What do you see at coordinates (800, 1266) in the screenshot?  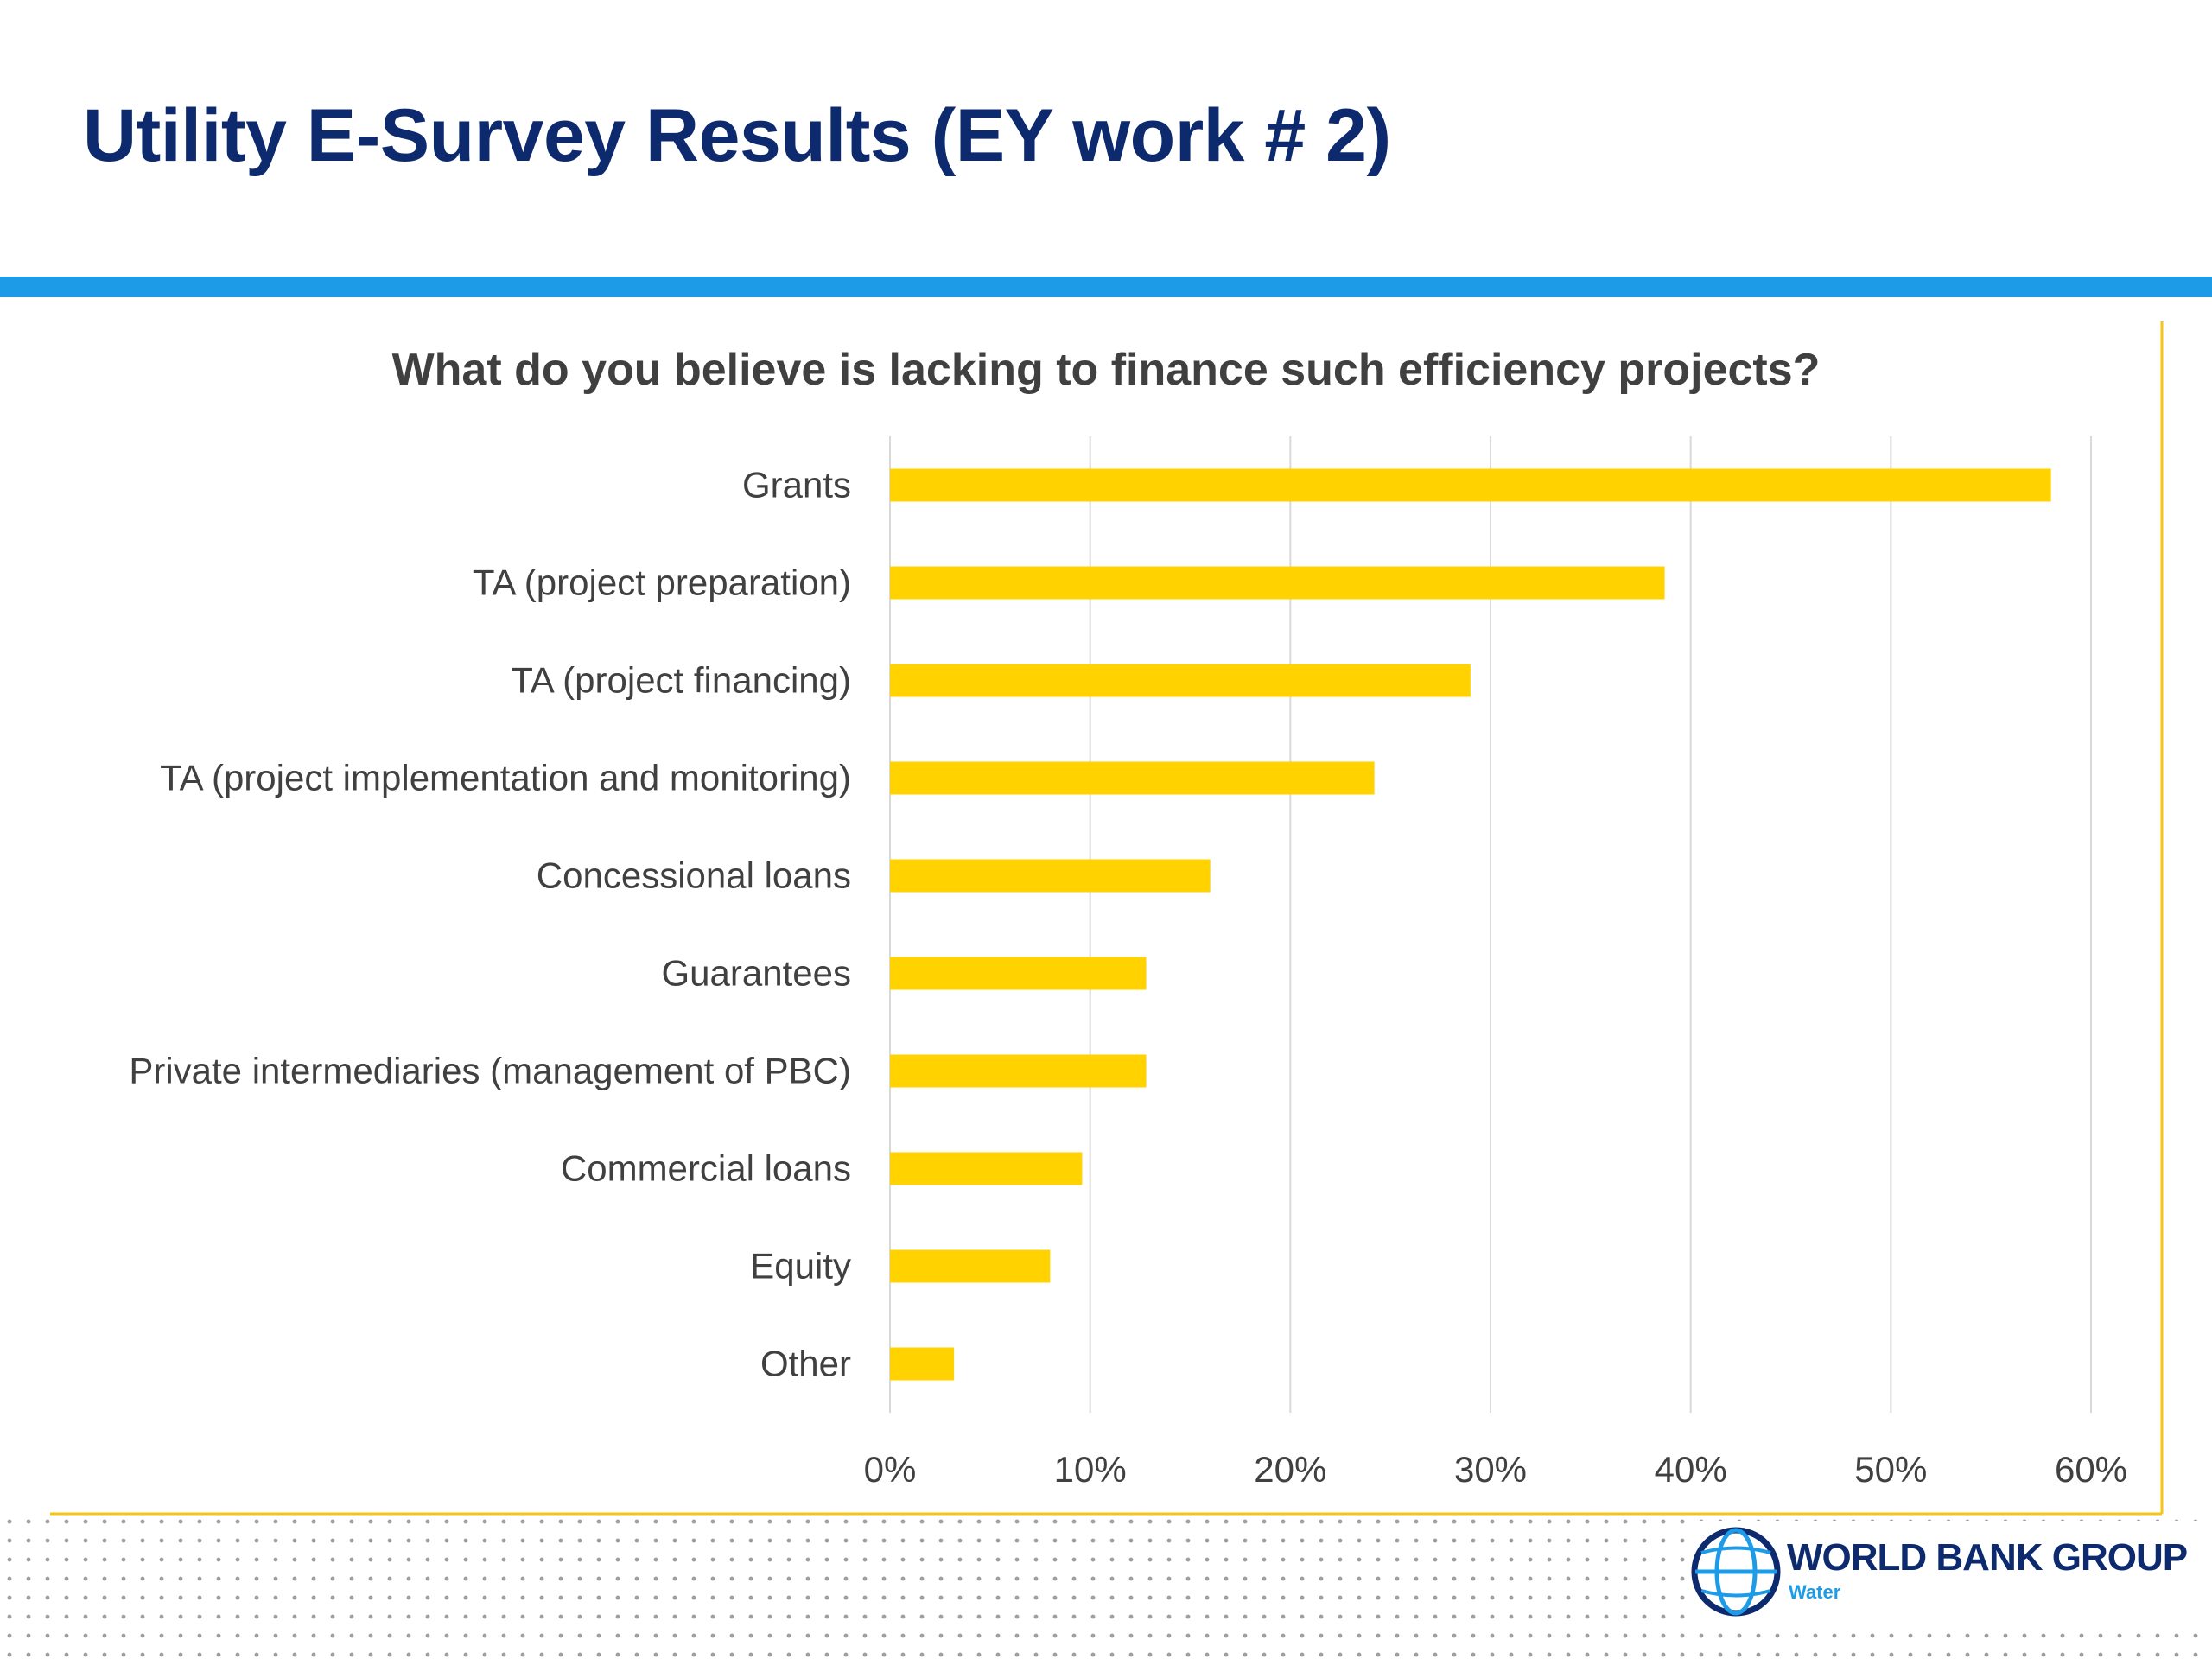 I see `category-label: Equity` at bounding box center [800, 1266].